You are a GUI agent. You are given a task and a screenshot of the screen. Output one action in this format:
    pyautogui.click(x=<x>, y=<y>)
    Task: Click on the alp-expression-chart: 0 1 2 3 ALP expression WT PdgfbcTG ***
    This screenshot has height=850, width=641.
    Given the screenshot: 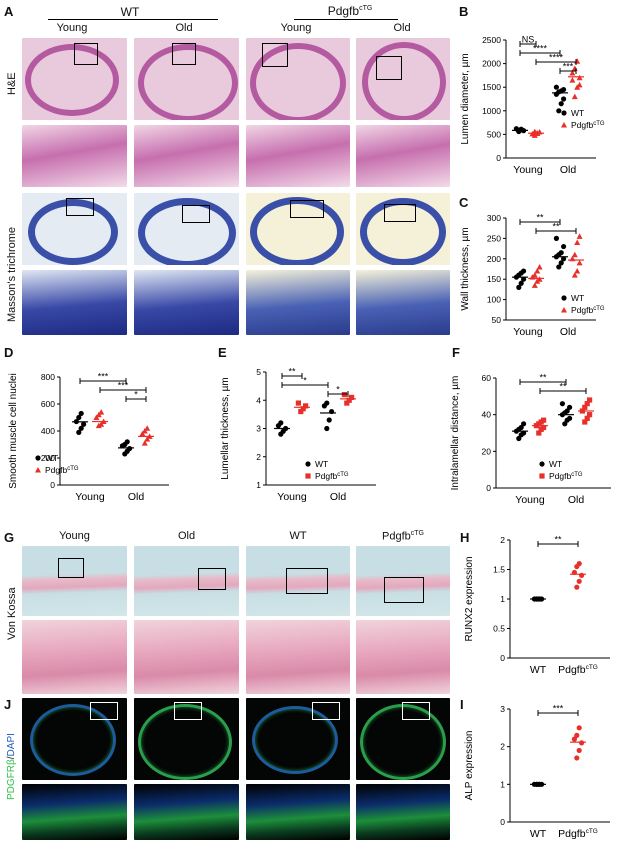 What is the action you would take?
    pyautogui.click(x=537, y=772)
    